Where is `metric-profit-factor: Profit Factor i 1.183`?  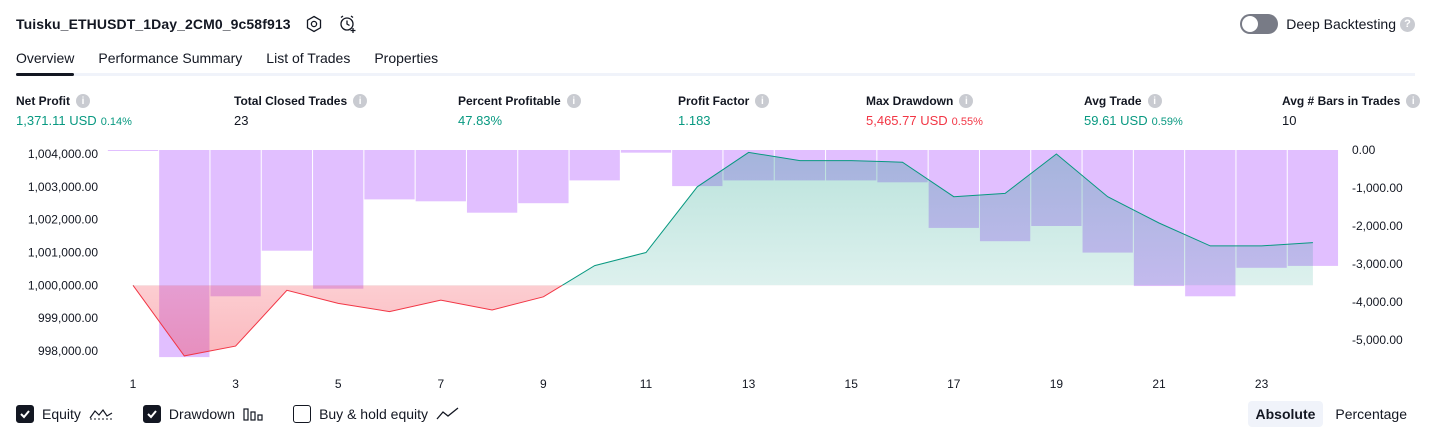
metric-profit-factor: Profit Factor i 1.183 is located at coordinates (724, 111).